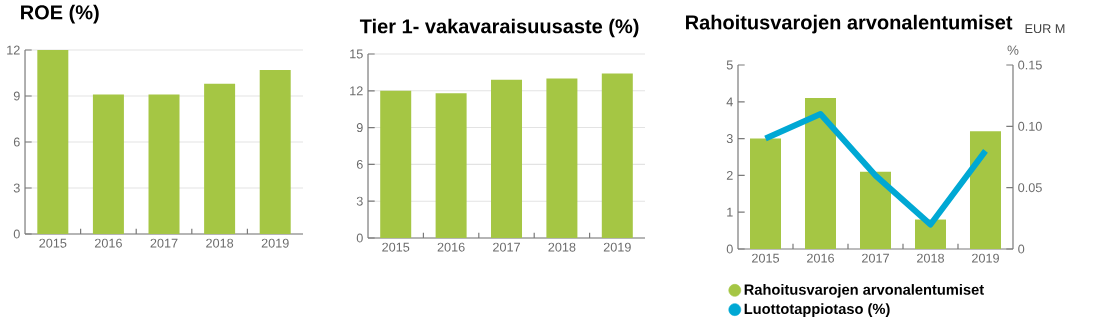 This screenshot has height=331, width=1110. I want to click on legend-label: Rahoitusvarojen arvonalentumiset, so click(864, 291).